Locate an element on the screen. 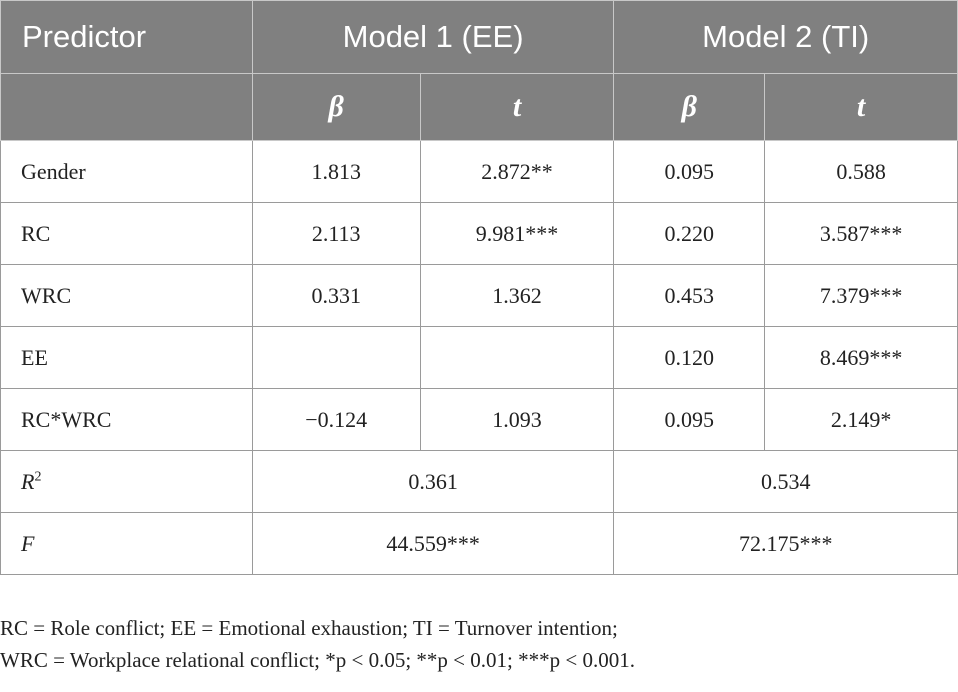 Image resolution: width=958 pixels, height=692 pixels. model1-beta-cell: 1.813 is located at coordinates (336, 171).